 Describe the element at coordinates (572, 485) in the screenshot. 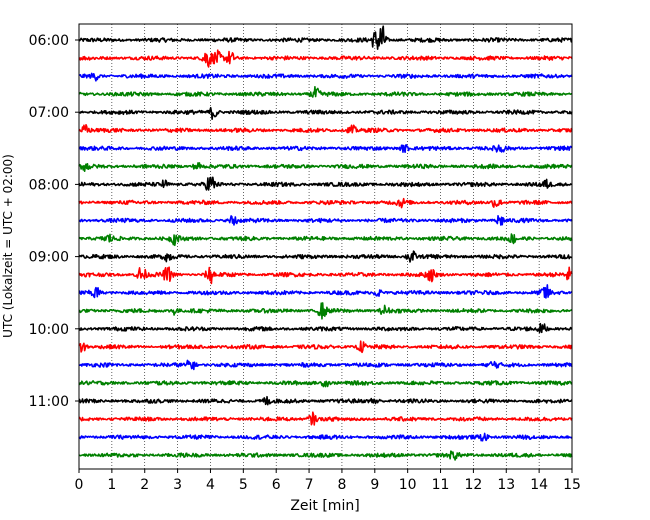

I see `x-tick-label: 15` at that location.